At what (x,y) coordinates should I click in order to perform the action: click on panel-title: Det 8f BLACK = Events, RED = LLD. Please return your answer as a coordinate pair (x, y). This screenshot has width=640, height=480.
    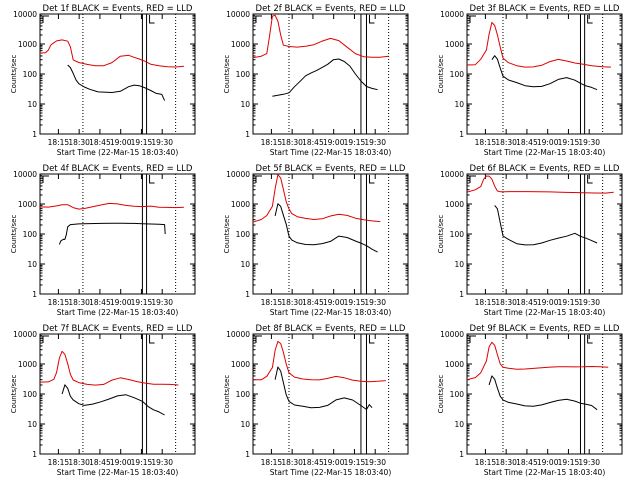
    Looking at the image, I should click on (331, 329).